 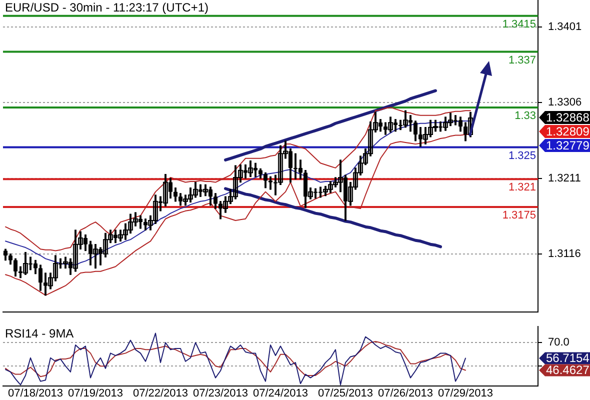 I want to click on y-tick-label: 1.3116, so click(x=564, y=254).